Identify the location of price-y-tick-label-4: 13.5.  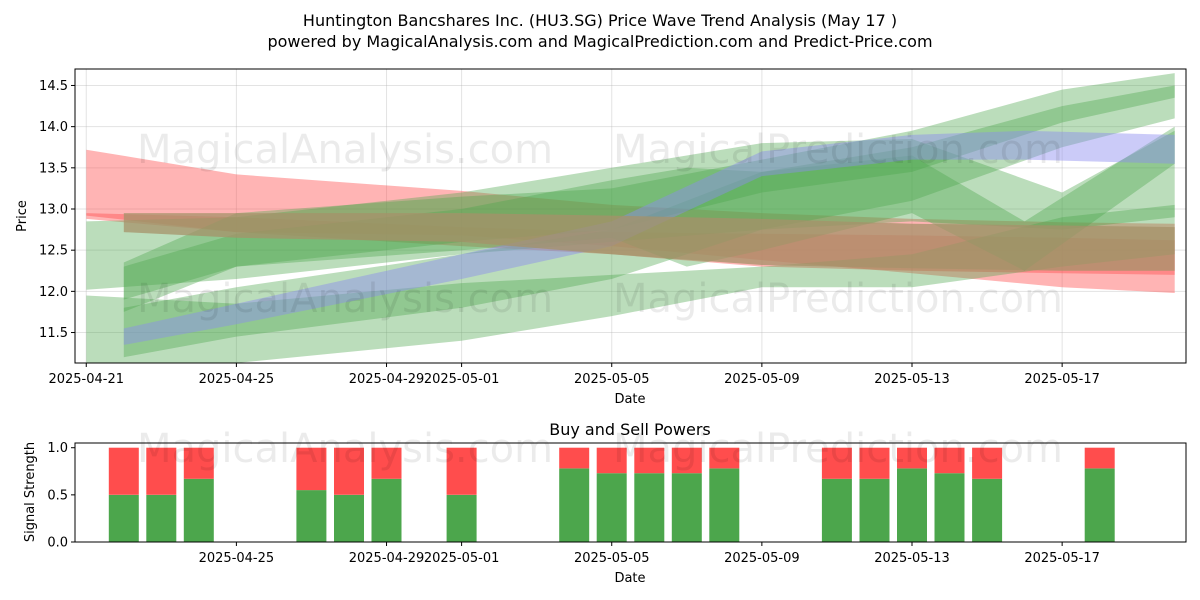
(53, 168).